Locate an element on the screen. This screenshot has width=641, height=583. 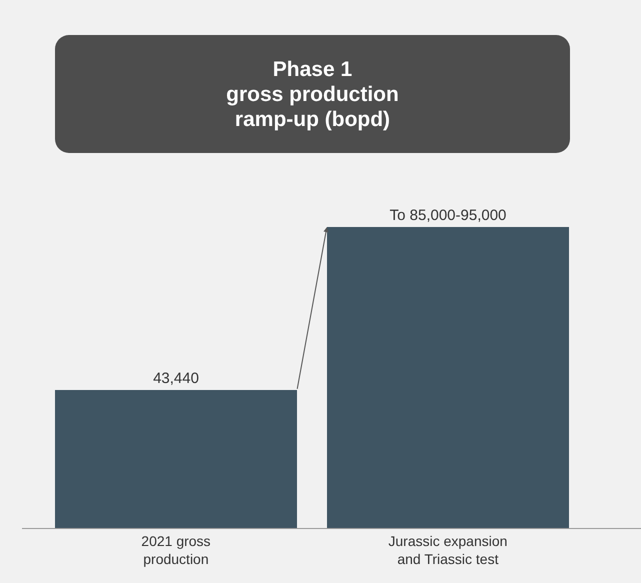
x-tick-label: 2021 gross production is located at coordinates (176, 549).